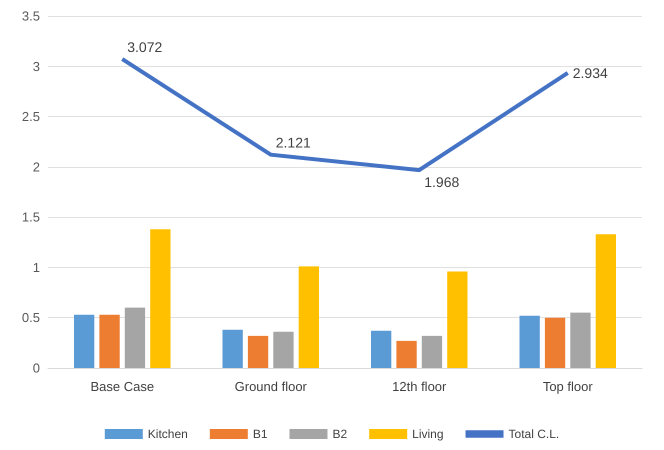 Image resolution: width=664 pixels, height=450 pixels. What do you see at coordinates (144, 47) in the screenshot?
I see `data-label: 3.072` at bounding box center [144, 47].